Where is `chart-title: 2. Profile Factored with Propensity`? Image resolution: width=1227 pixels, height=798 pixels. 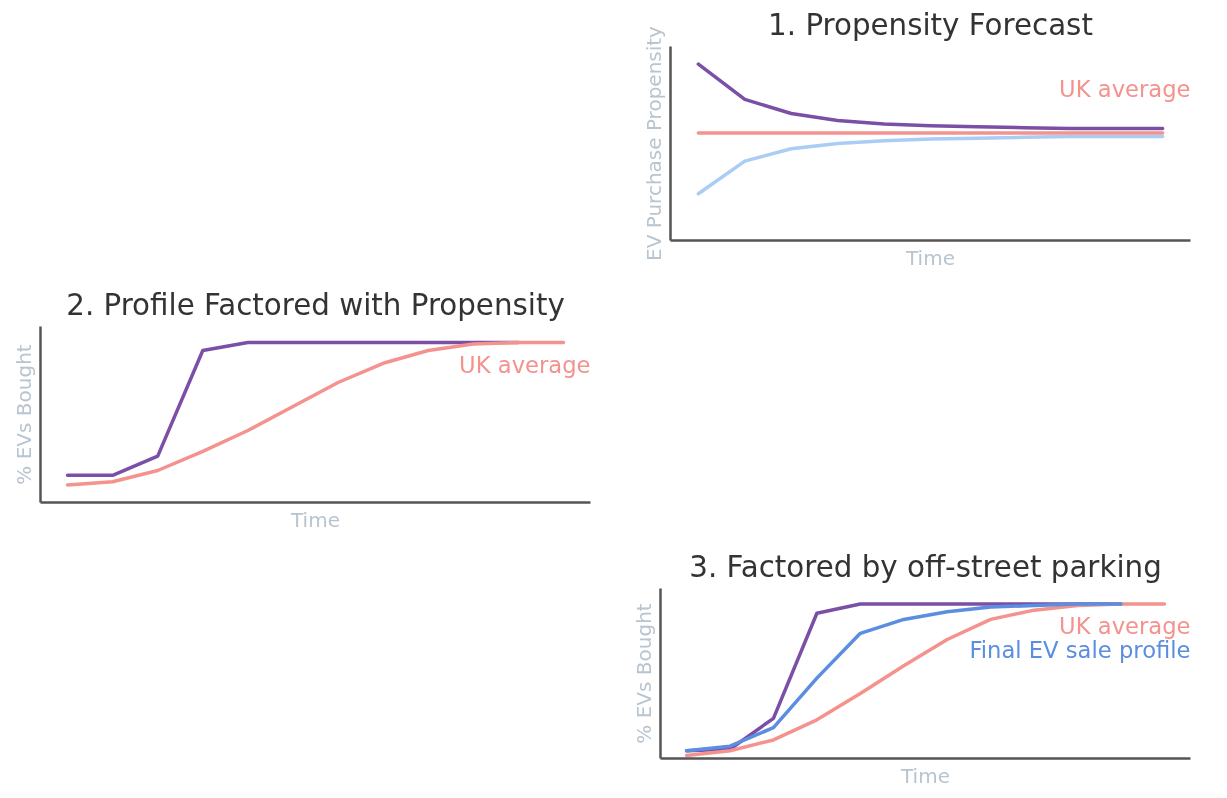
chart-title: 2. Profile Factored with Propensity is located at coordinates (315, 304).